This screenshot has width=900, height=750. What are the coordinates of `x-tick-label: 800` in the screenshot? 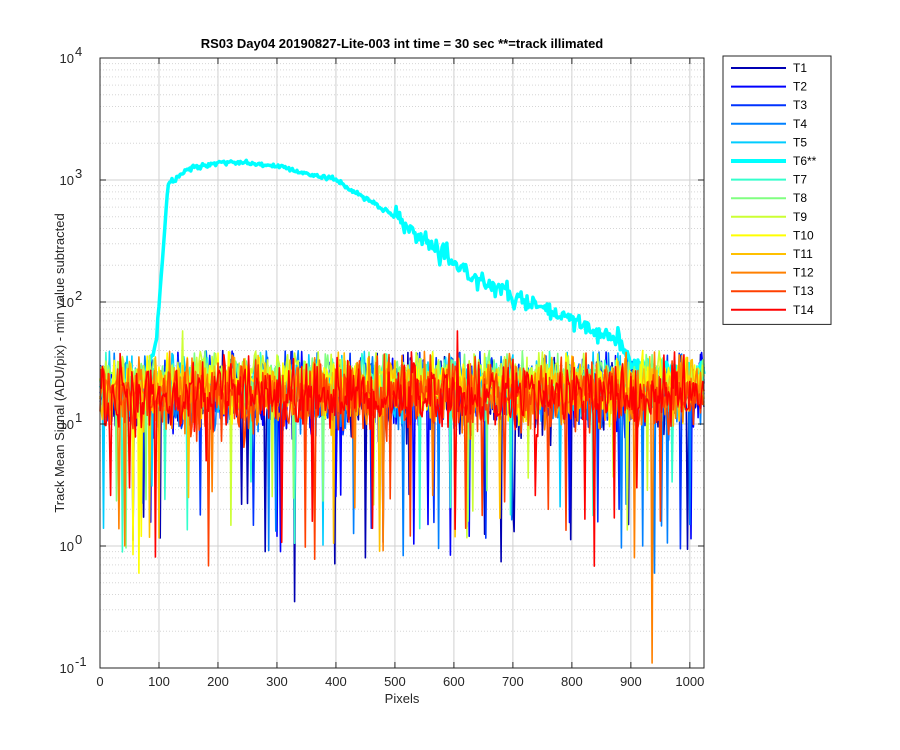 It's located at (572, 681).